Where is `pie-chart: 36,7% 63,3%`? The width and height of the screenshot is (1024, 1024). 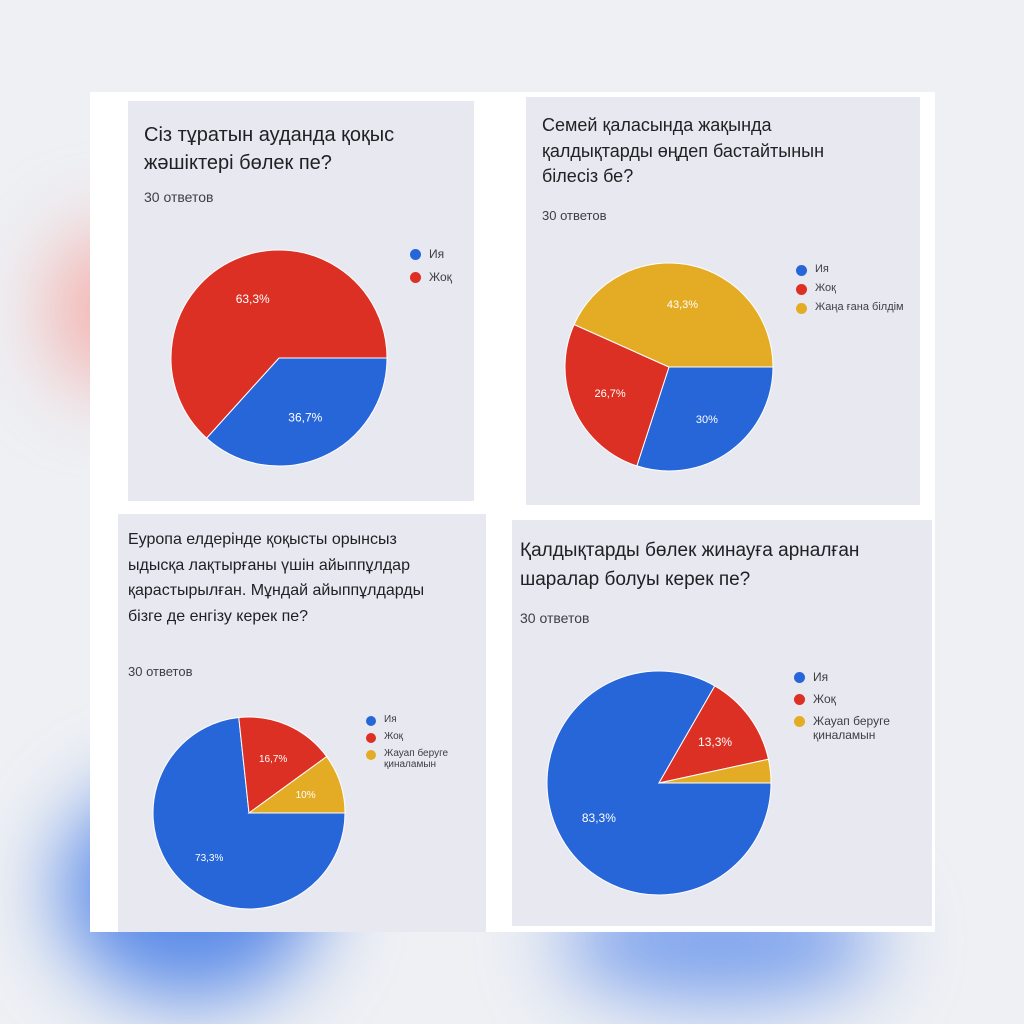 pie-chart: 36,7% 63,3% is located at coordinates (279, 358).